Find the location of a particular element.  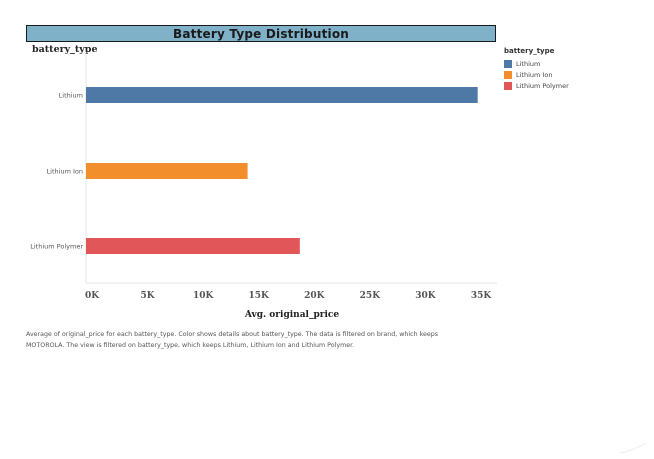

legend-item: Lithium is located at coordinates (536, 63).